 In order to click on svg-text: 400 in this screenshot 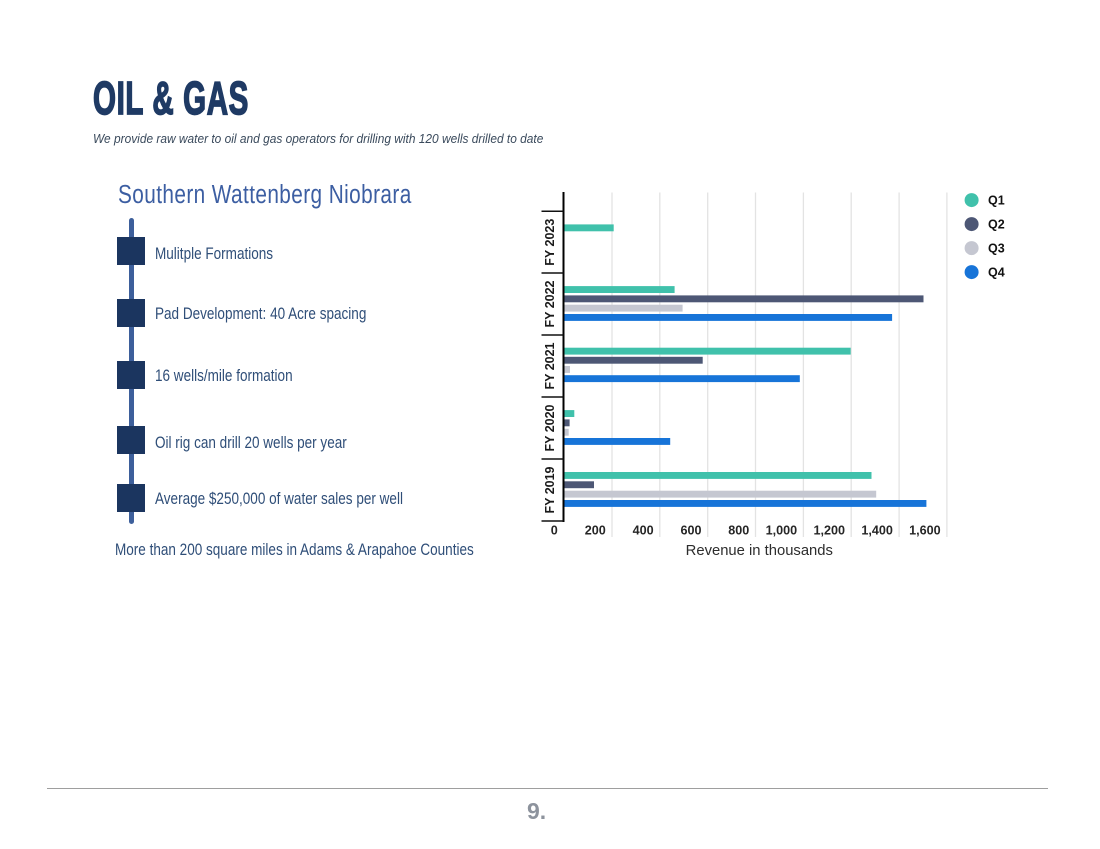, I will do `click(643, 531)`.